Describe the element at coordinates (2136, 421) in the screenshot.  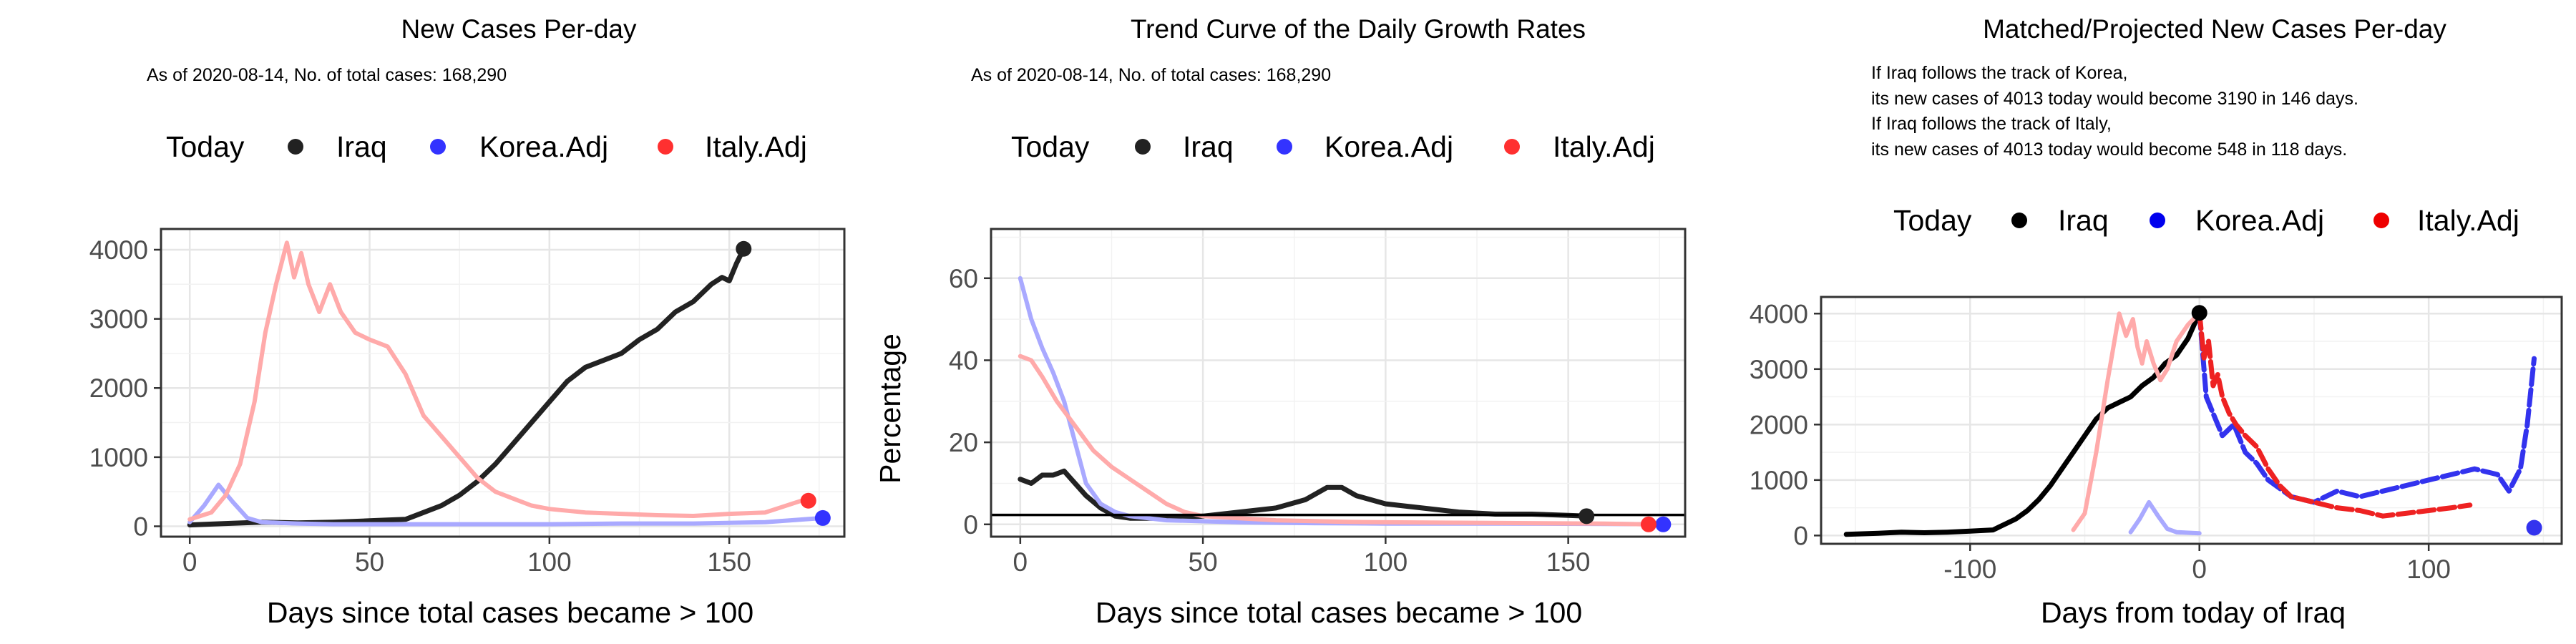
I see `series-line-italy-adj-past` at that location.